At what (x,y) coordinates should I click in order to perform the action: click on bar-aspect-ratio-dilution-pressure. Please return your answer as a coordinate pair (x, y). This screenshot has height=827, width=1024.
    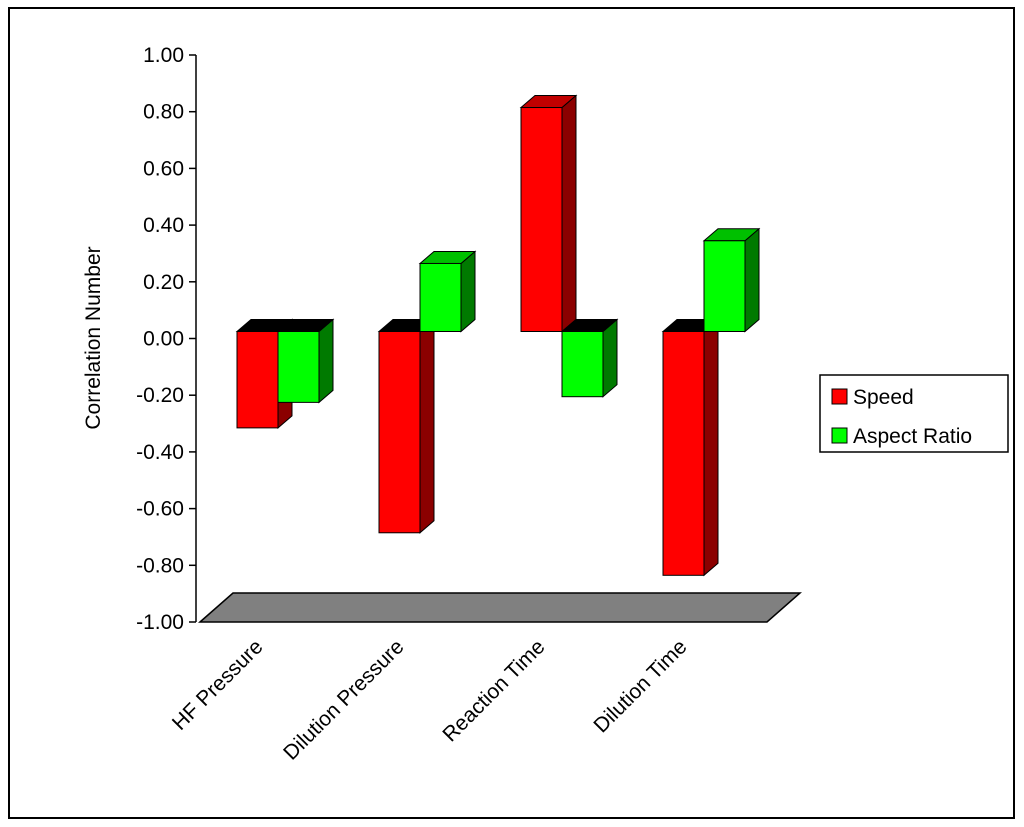
    Looking at the image, I should click on (447, 291).